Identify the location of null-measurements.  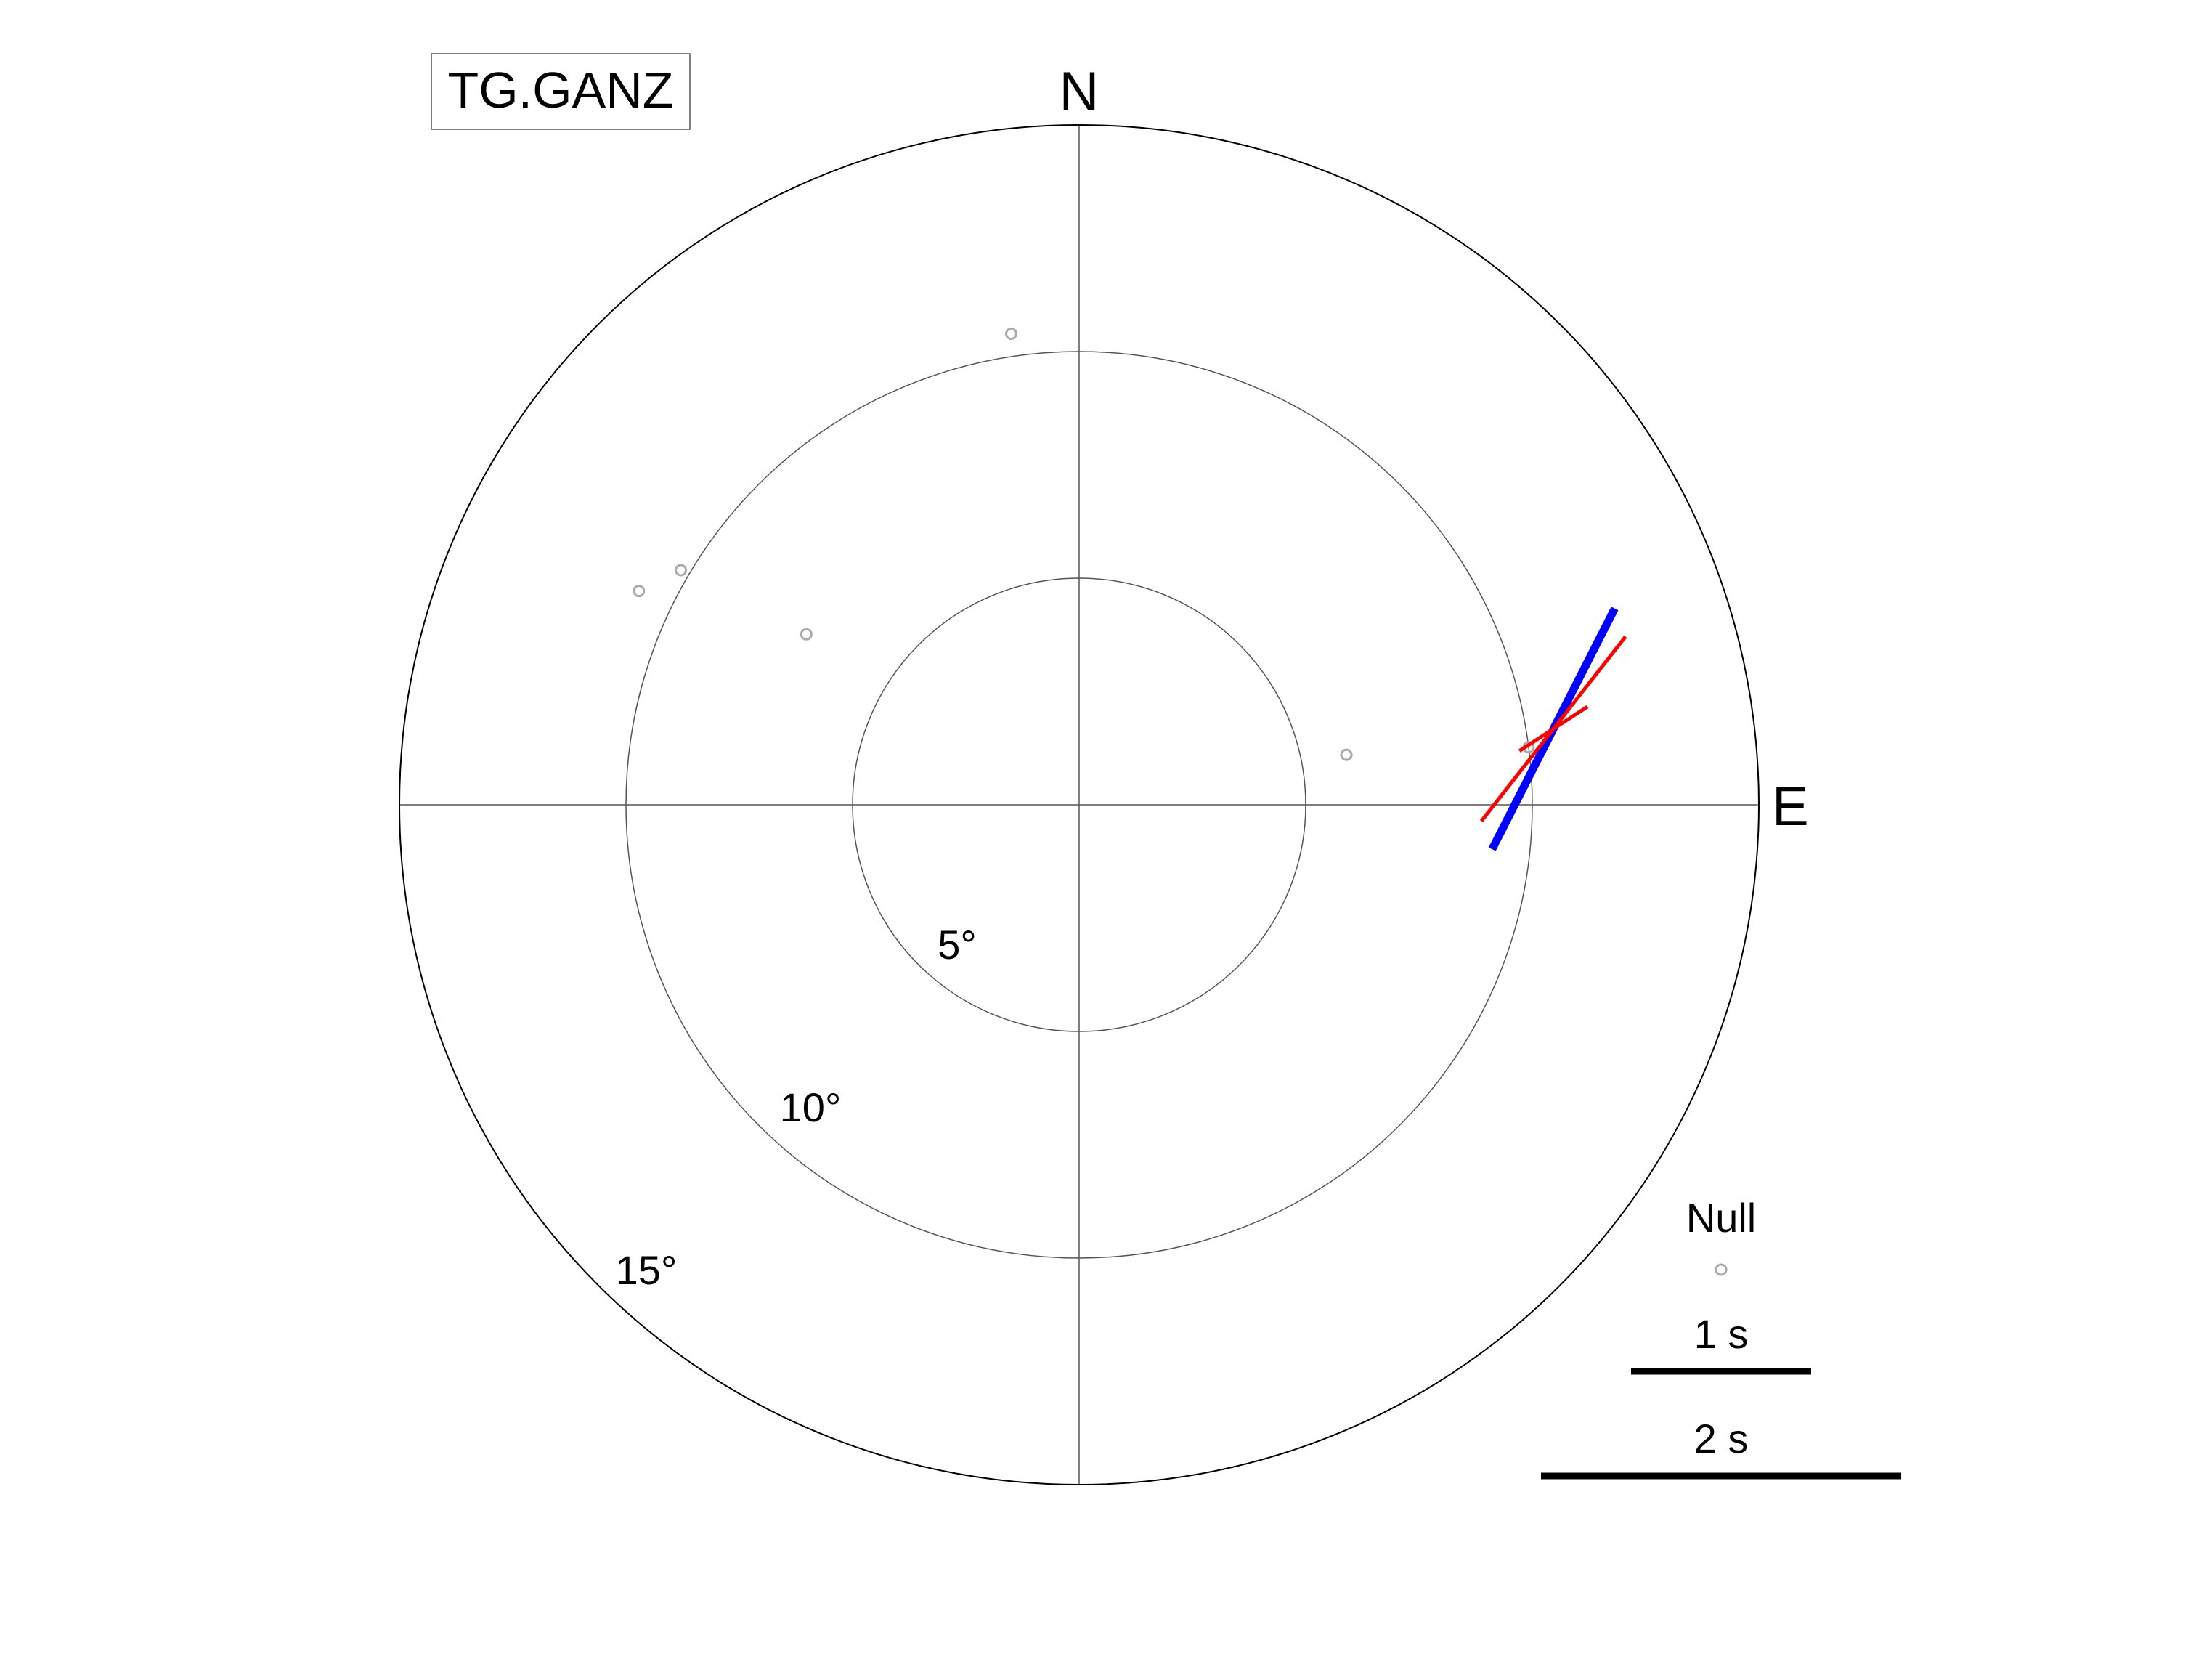
(1084, 544).